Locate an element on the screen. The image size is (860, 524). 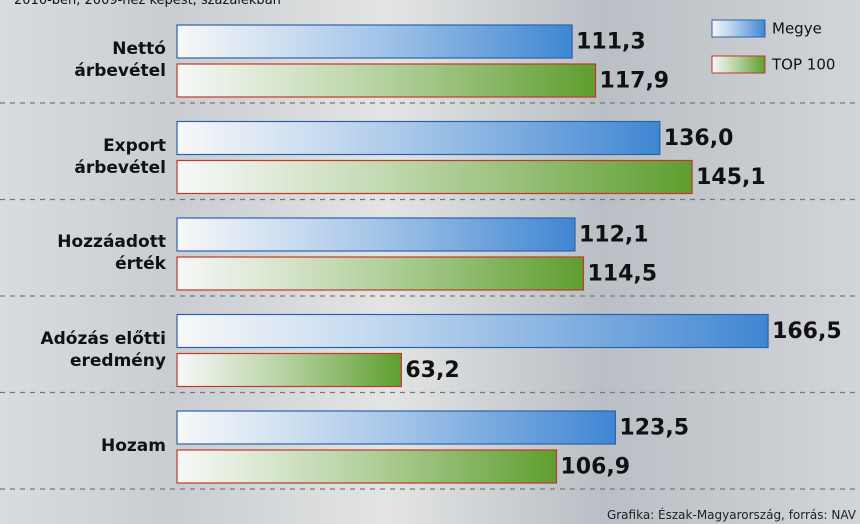
chart-subtitle: 2010-ben, 2009-hez képest, százalékban is located at coordinates (147, 4).